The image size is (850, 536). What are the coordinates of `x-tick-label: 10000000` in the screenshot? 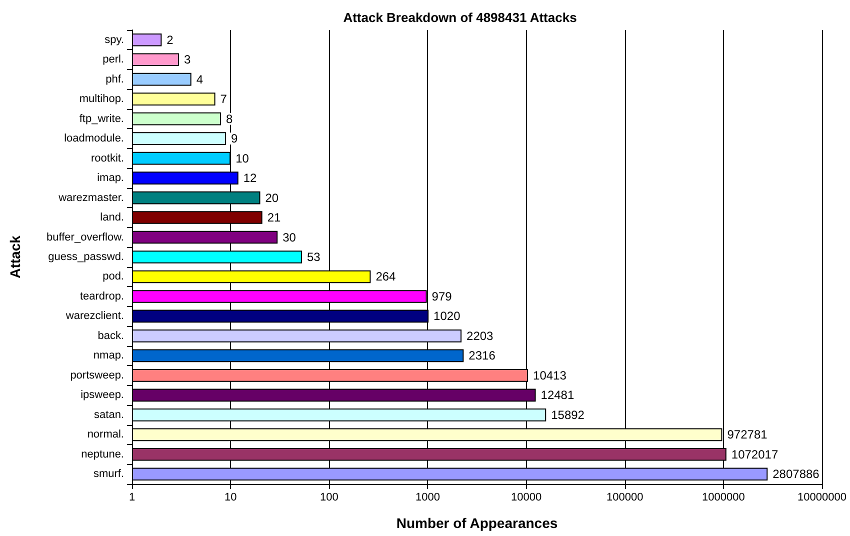 It's located at (822, 498).